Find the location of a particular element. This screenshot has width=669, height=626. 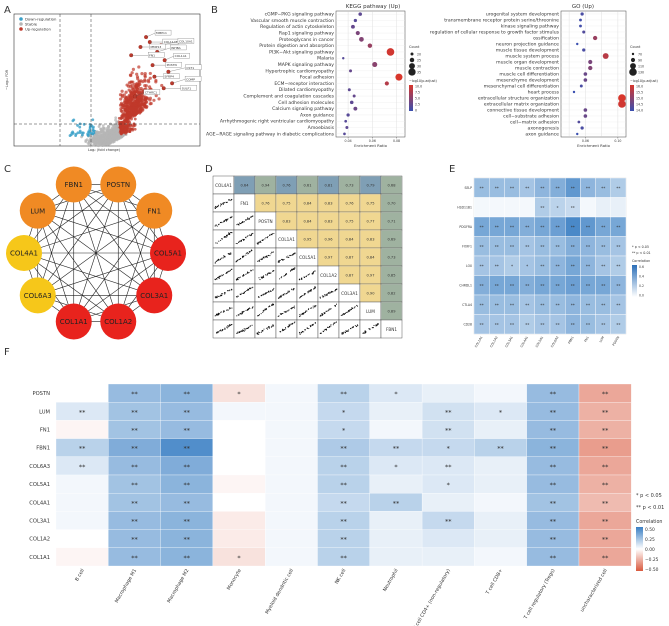

volcano-gene-label: MMP13 is located at coordinates (155, 47).